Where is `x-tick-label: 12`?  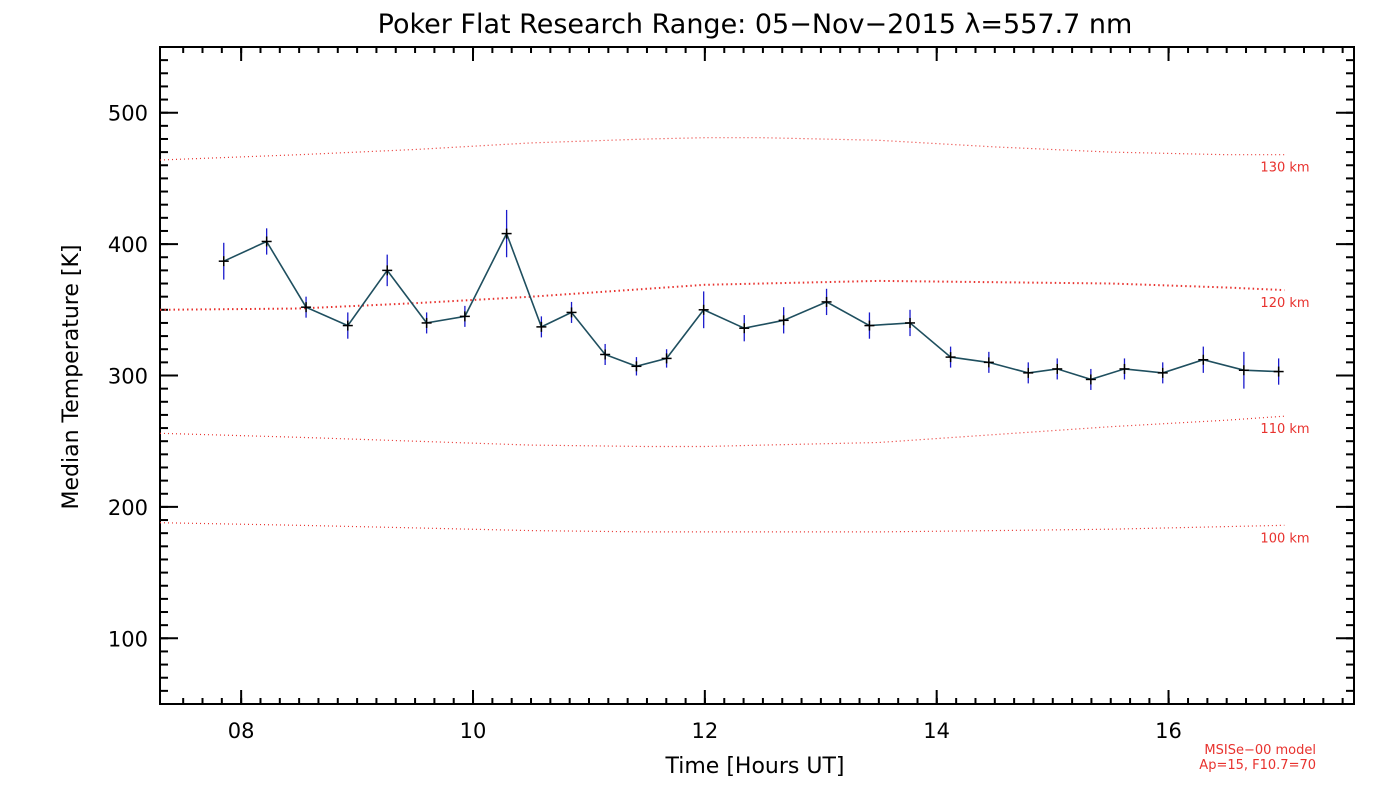
x-tick-label: 12 is located at coordinates (704, 731).